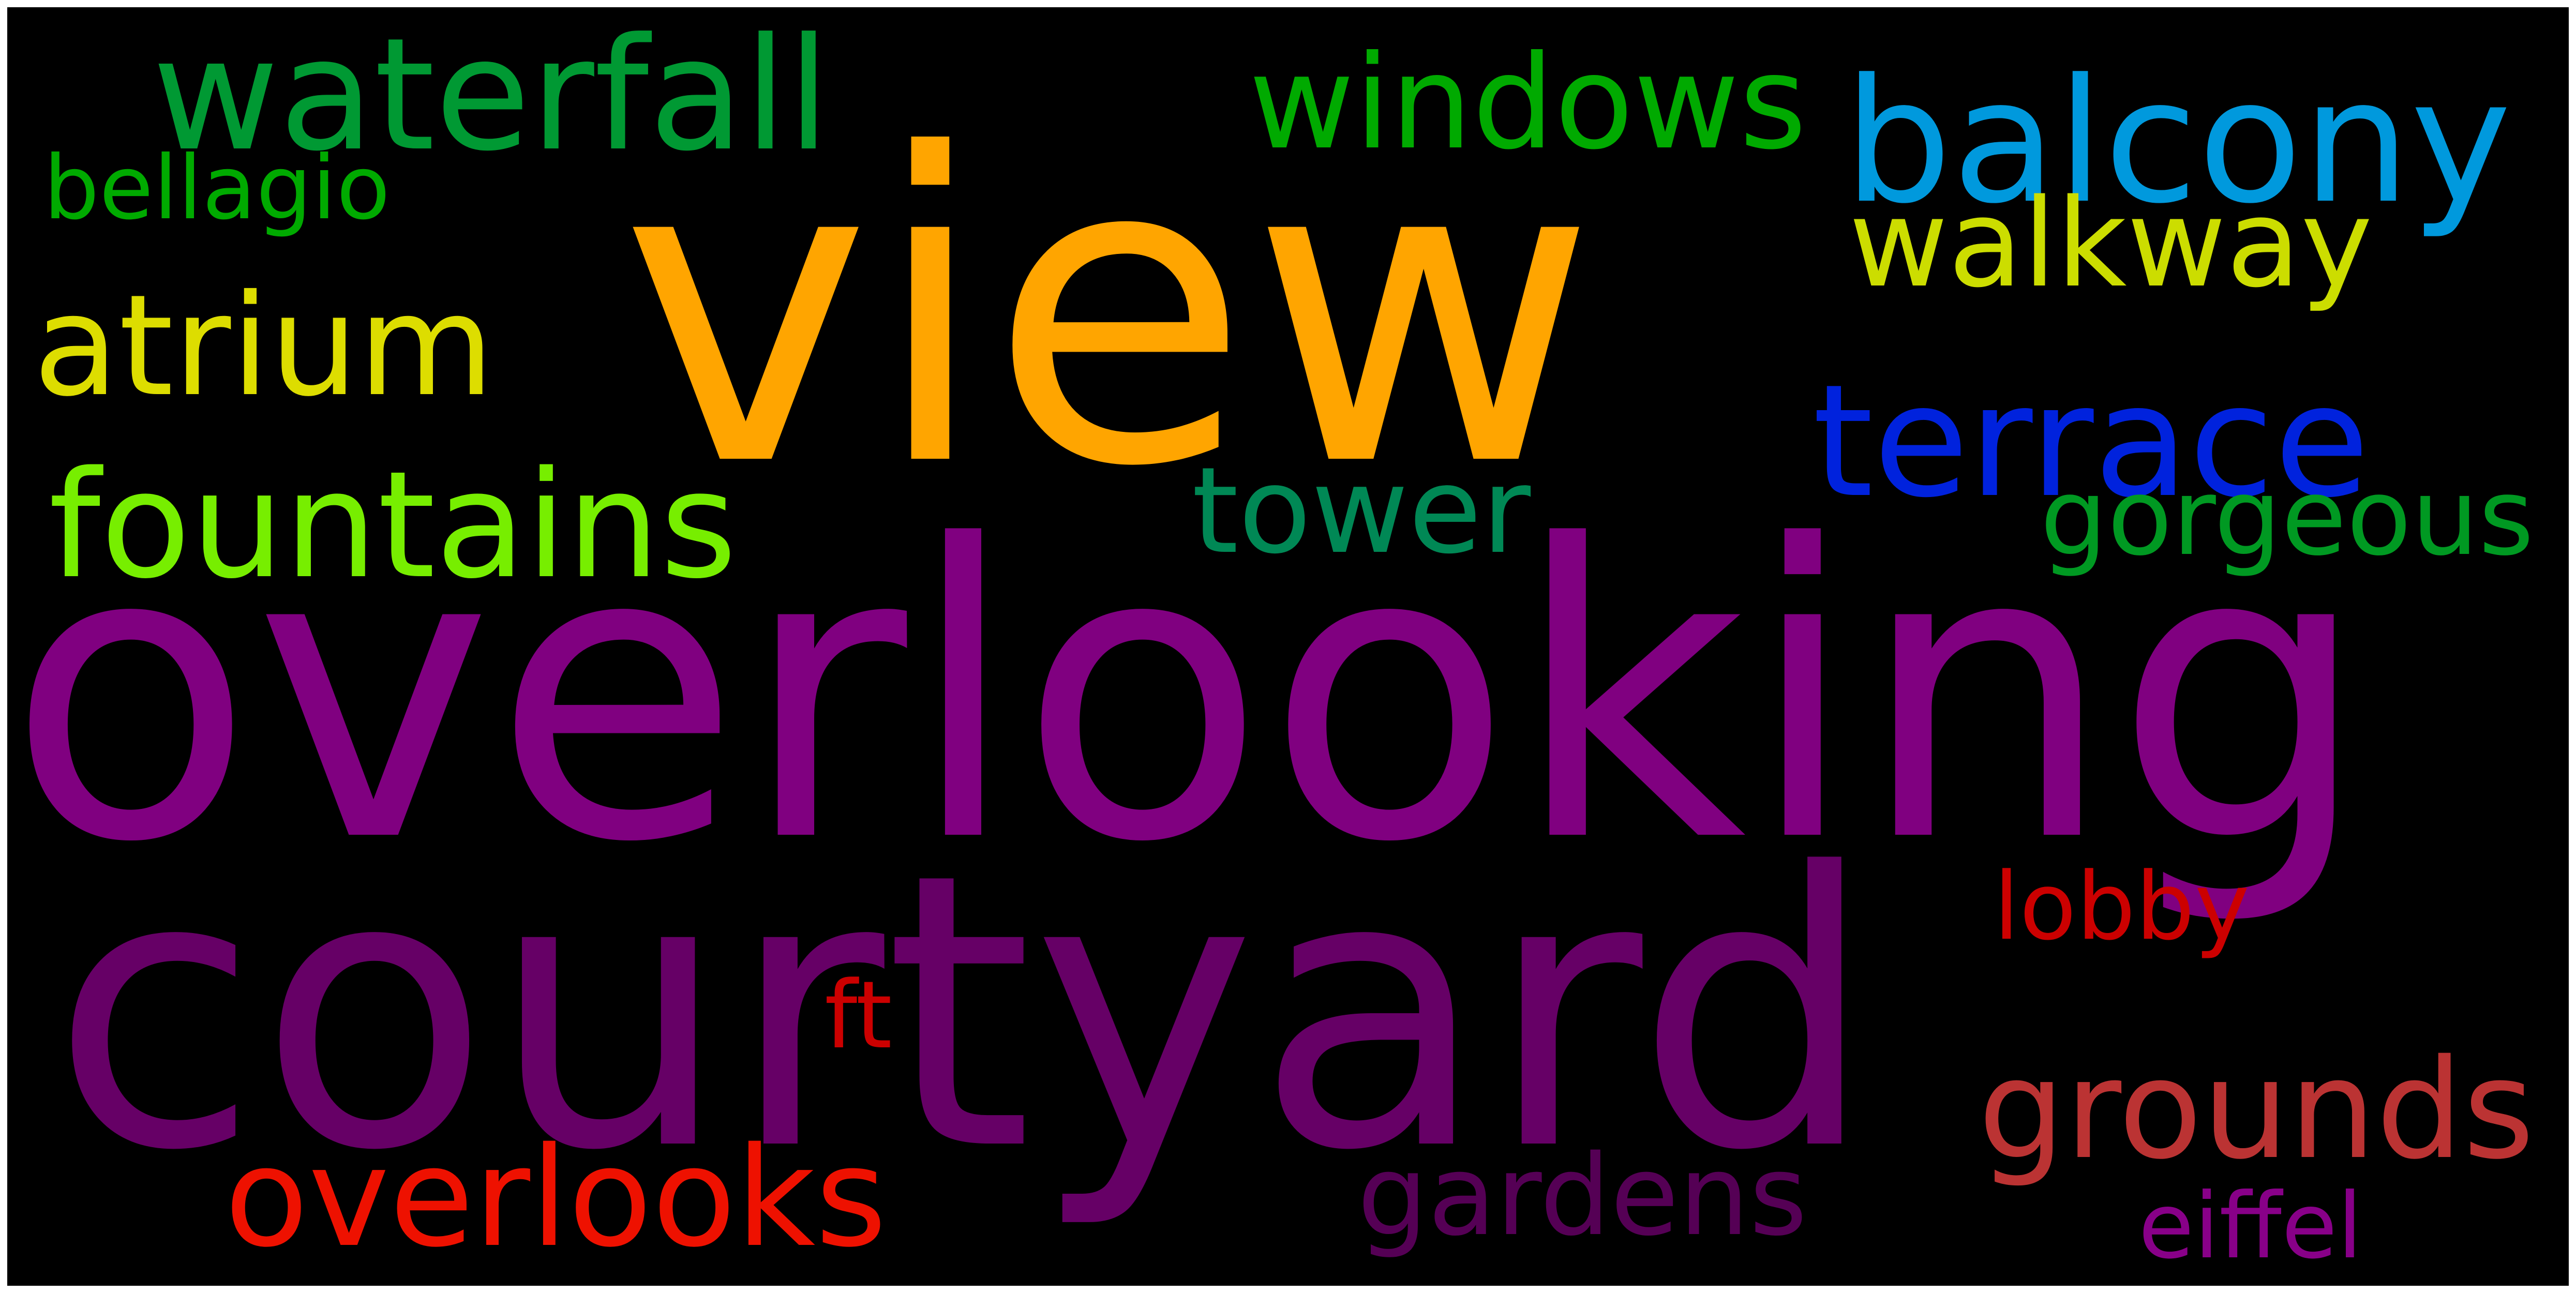  I want to click on word-overlooks: overlooks, so click(555, 1197).